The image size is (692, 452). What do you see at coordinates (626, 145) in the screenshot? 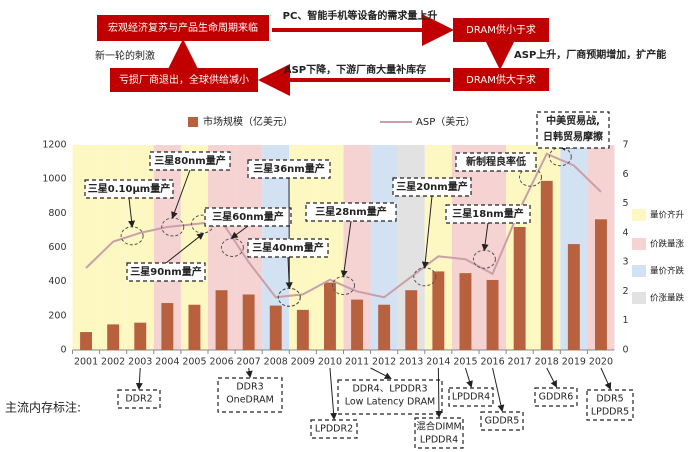
I see `y2-tick-label: 7` at bounding box center [626, 145].